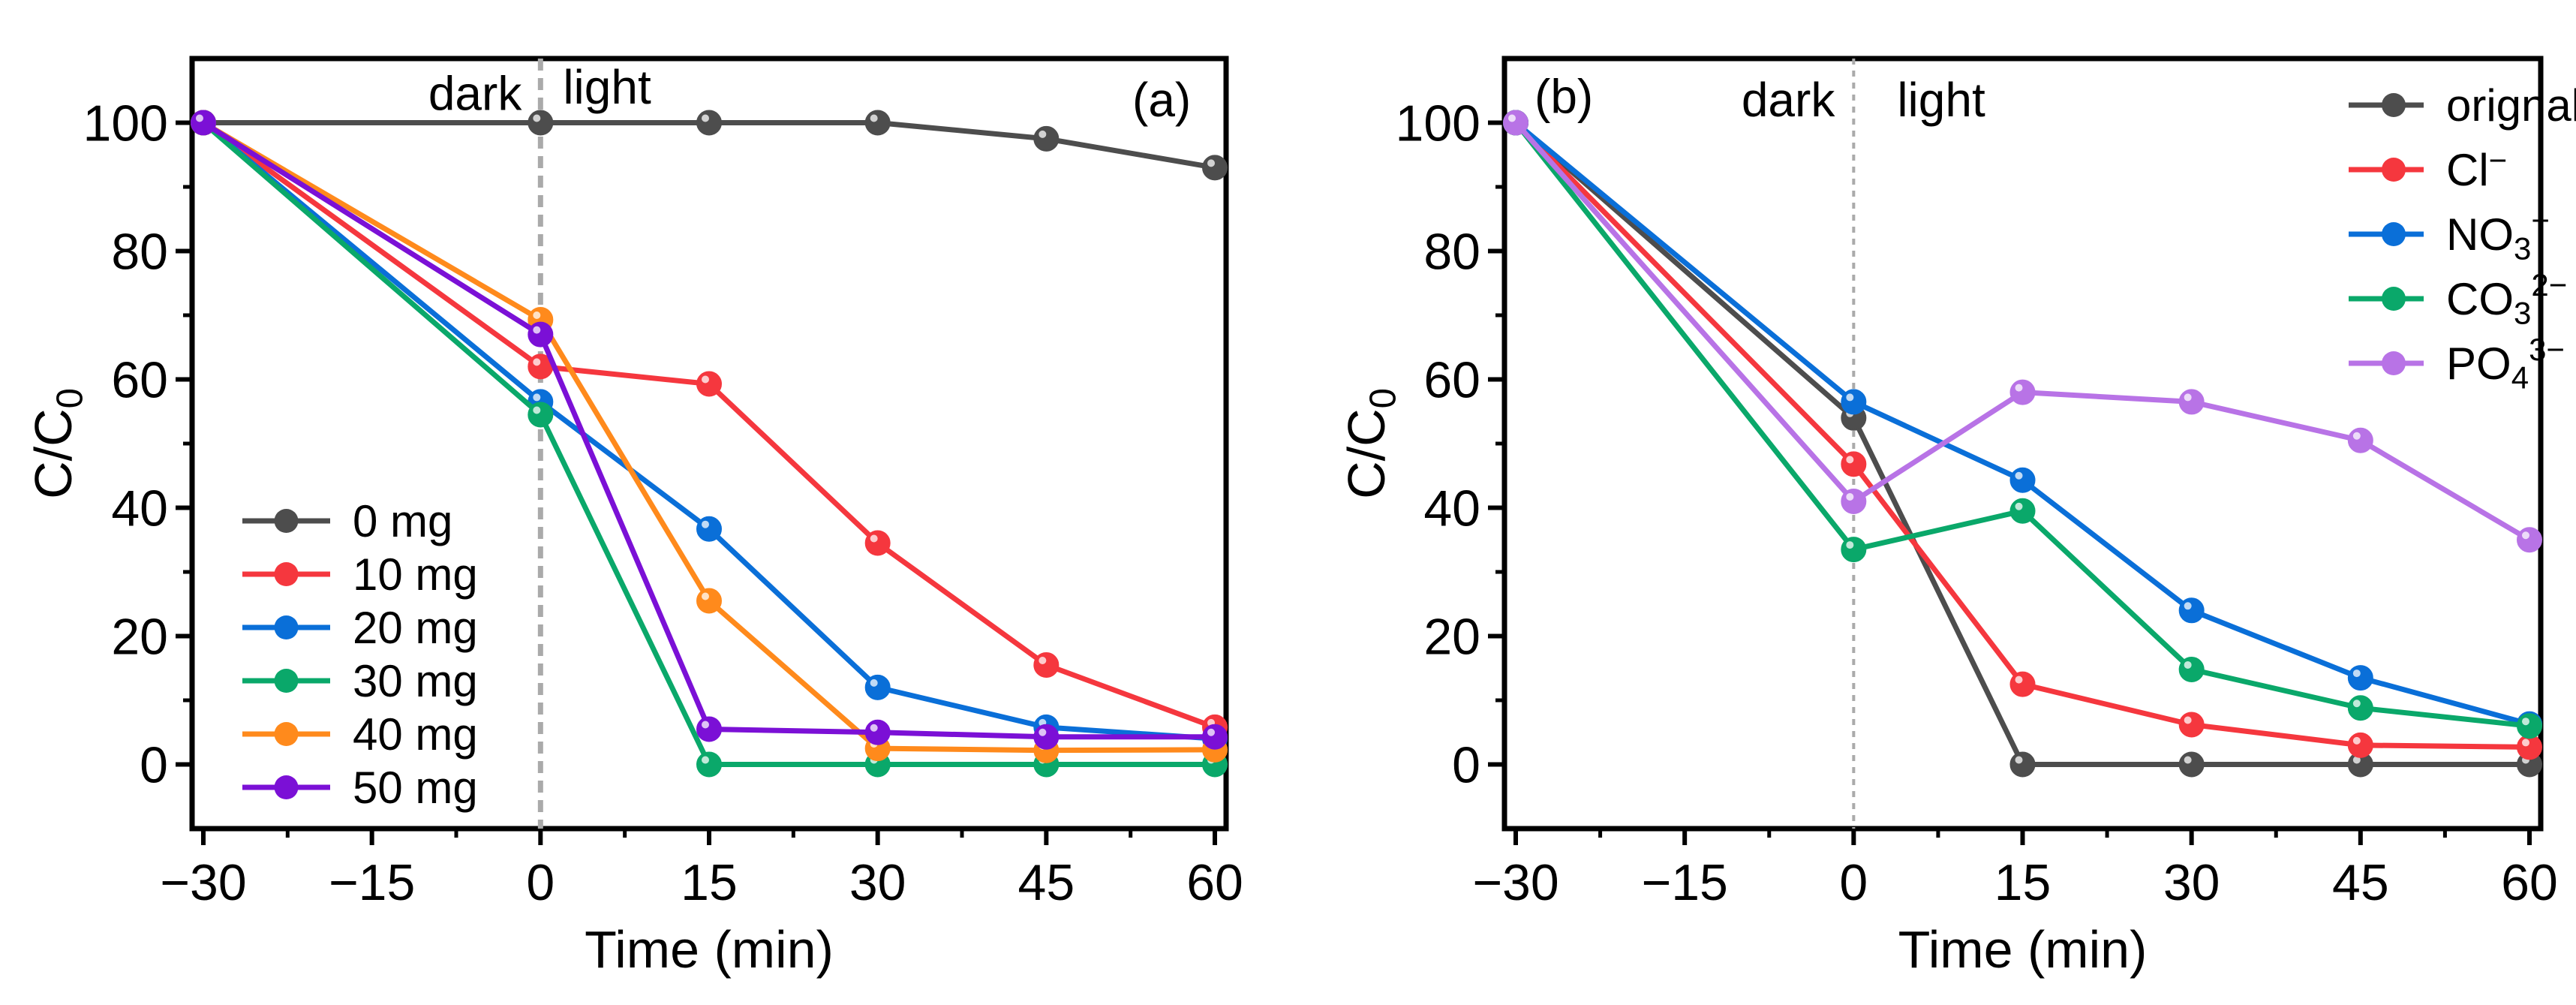  Describe the element at coordinates (154, 765) in the screenshot. I see `y-tick-label: 0` at that location.